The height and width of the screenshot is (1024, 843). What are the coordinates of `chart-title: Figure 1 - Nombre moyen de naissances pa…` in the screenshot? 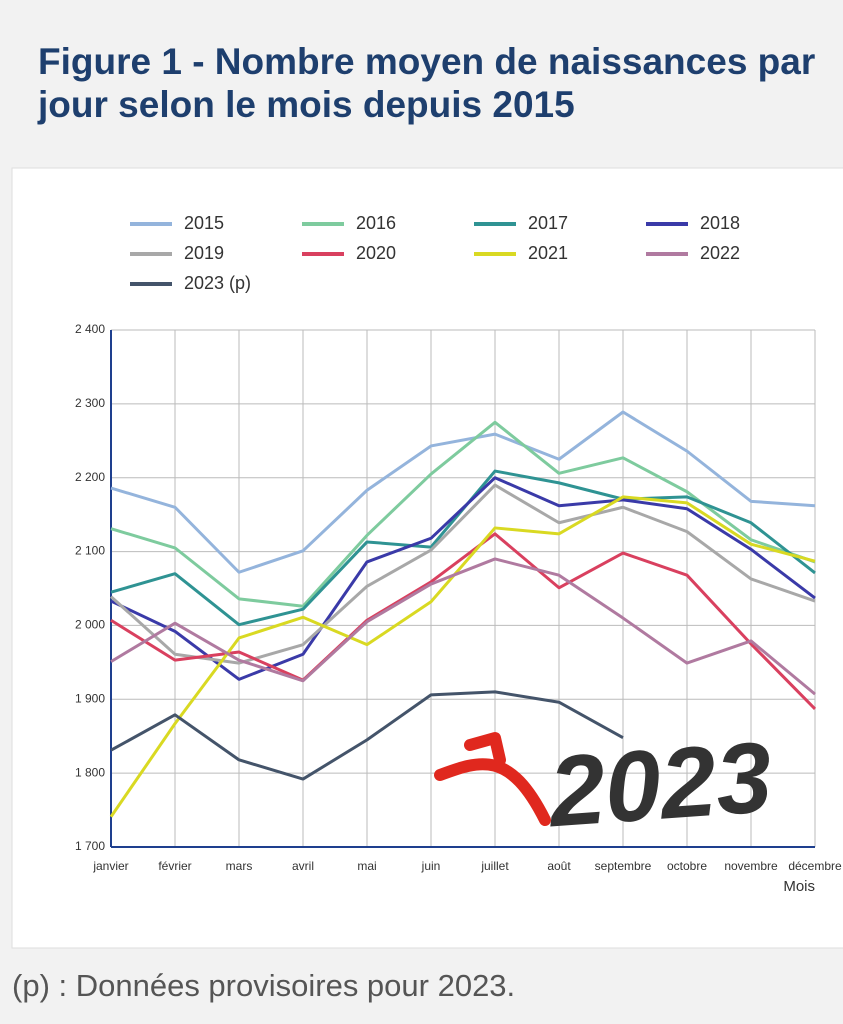 It's located at (427, 83).